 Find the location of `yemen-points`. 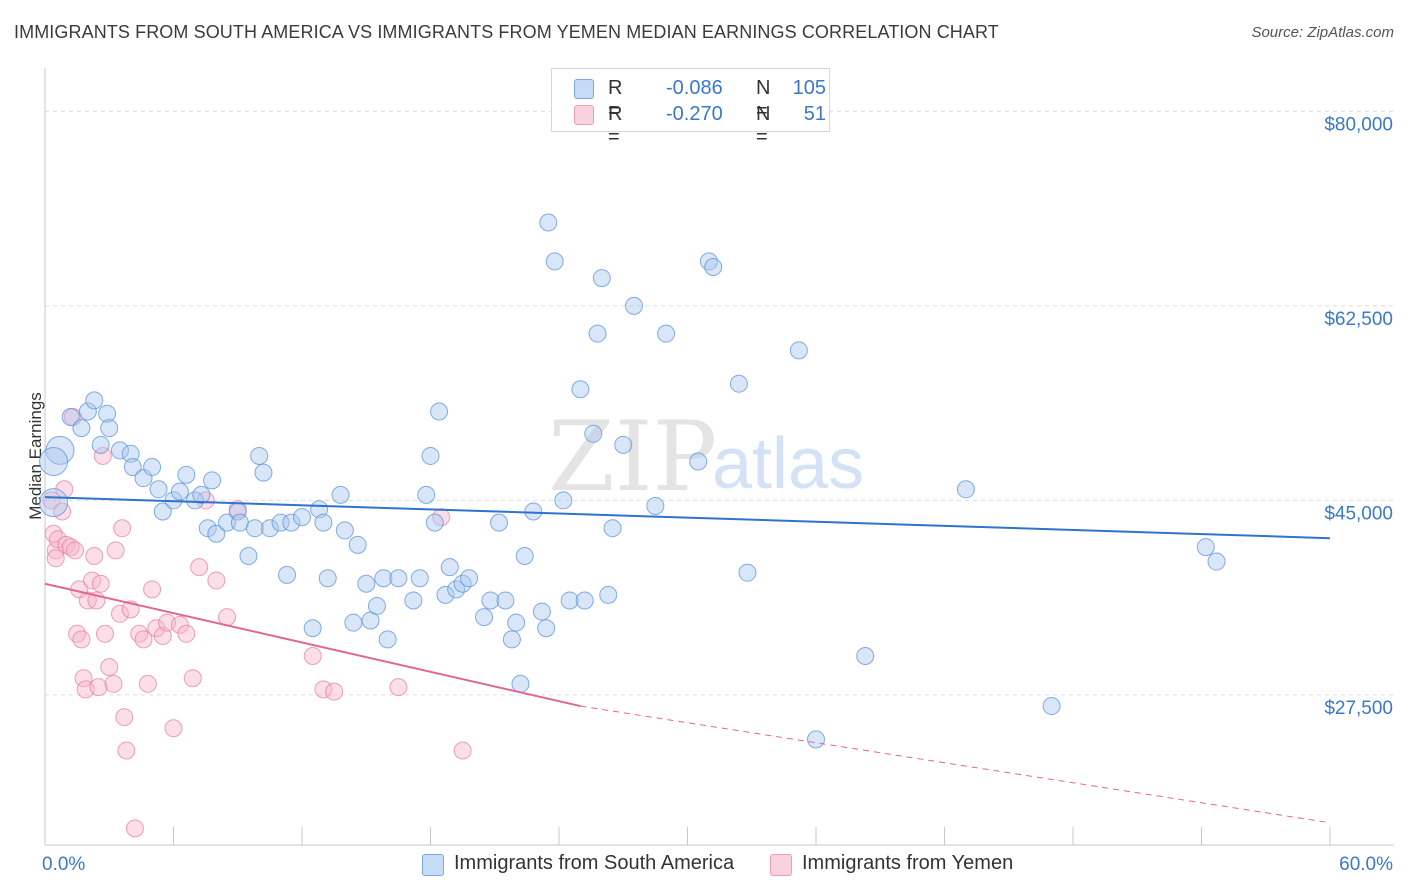

yemen-points is located at coordinates (257, 623).